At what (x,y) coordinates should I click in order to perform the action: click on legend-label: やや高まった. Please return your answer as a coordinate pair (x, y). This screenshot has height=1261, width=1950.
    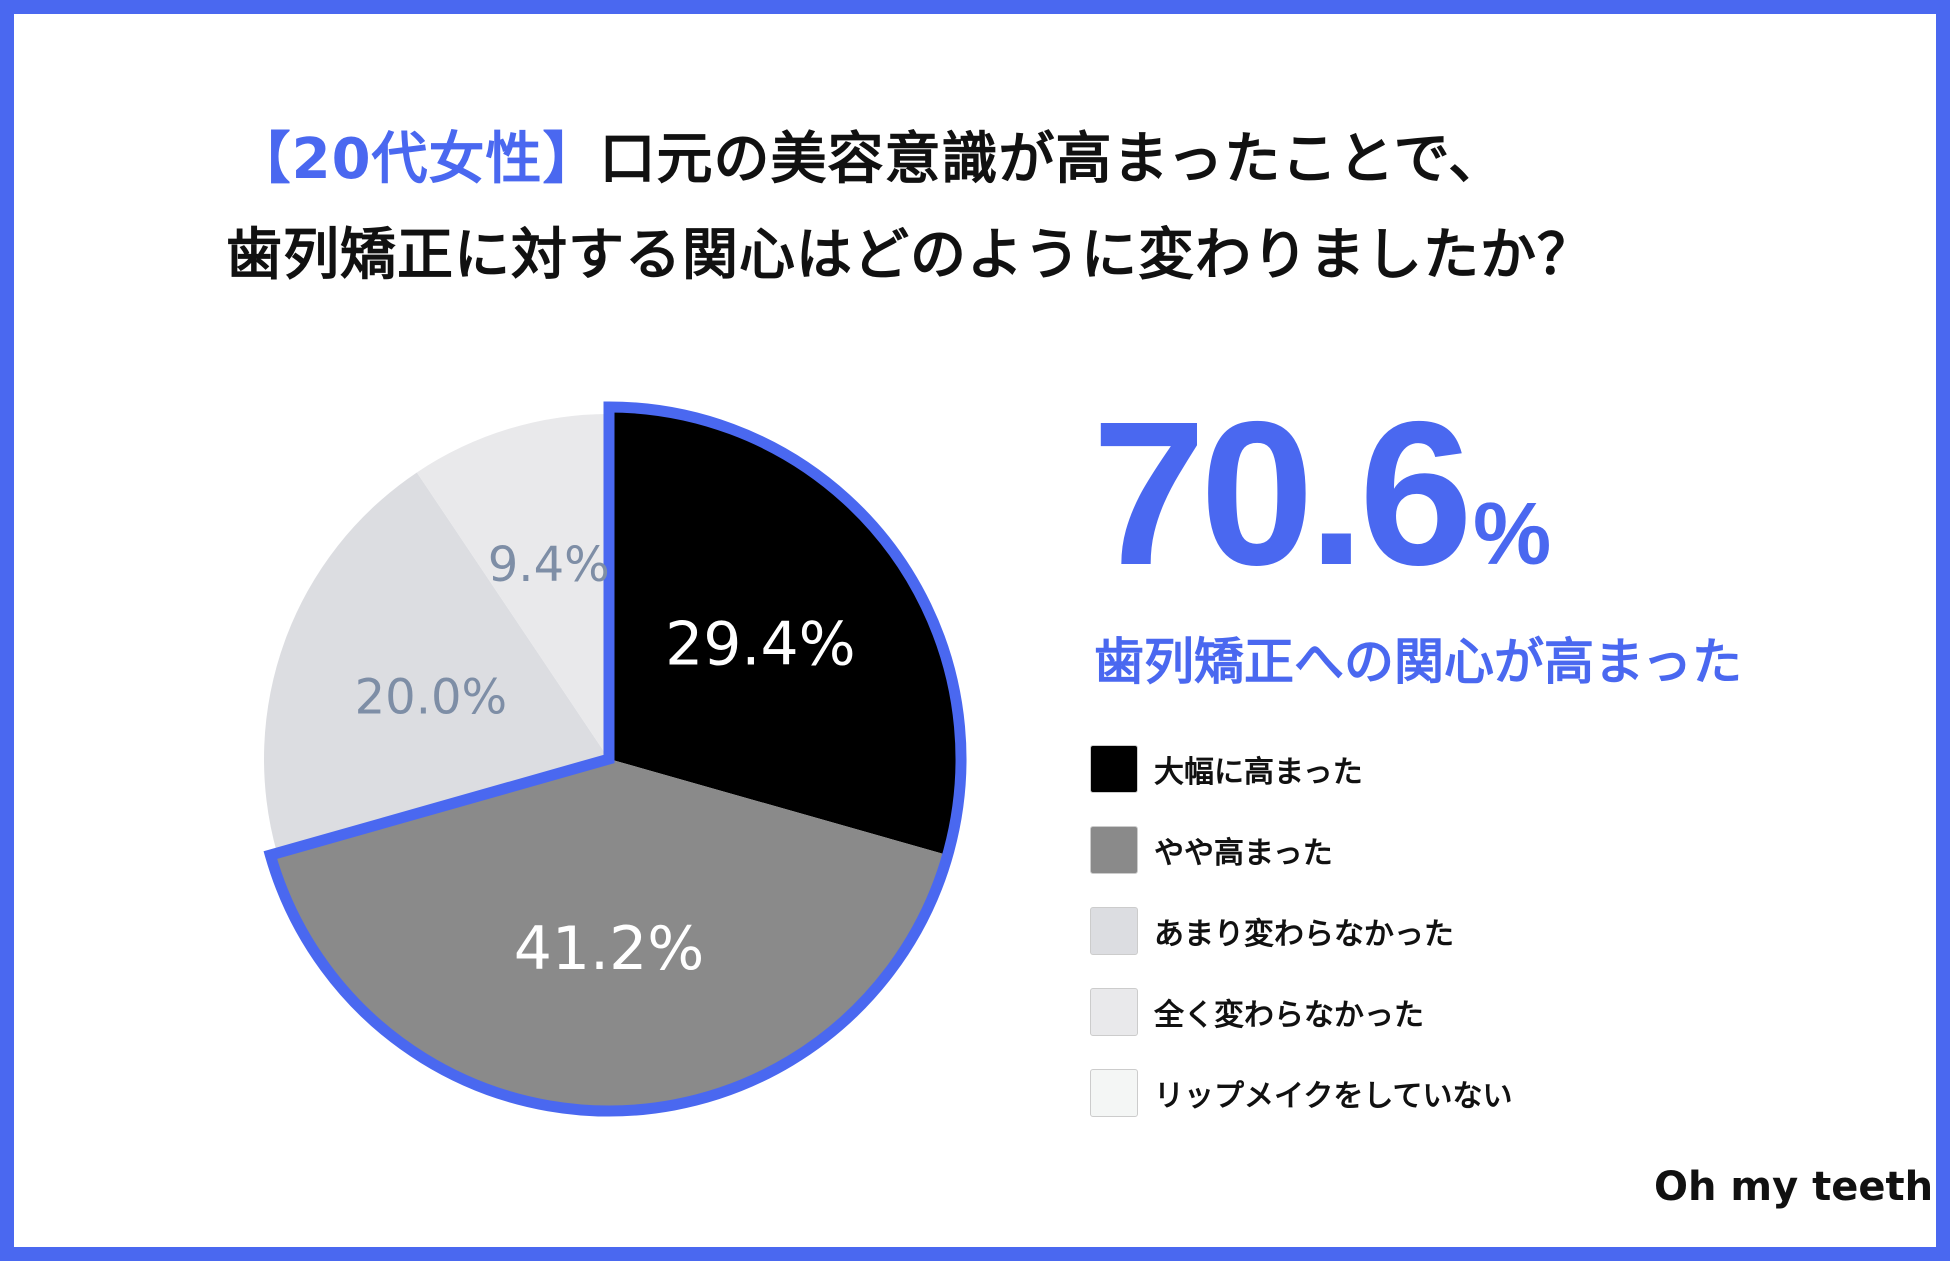
    Looking at the image, I should click on (1243, 853).